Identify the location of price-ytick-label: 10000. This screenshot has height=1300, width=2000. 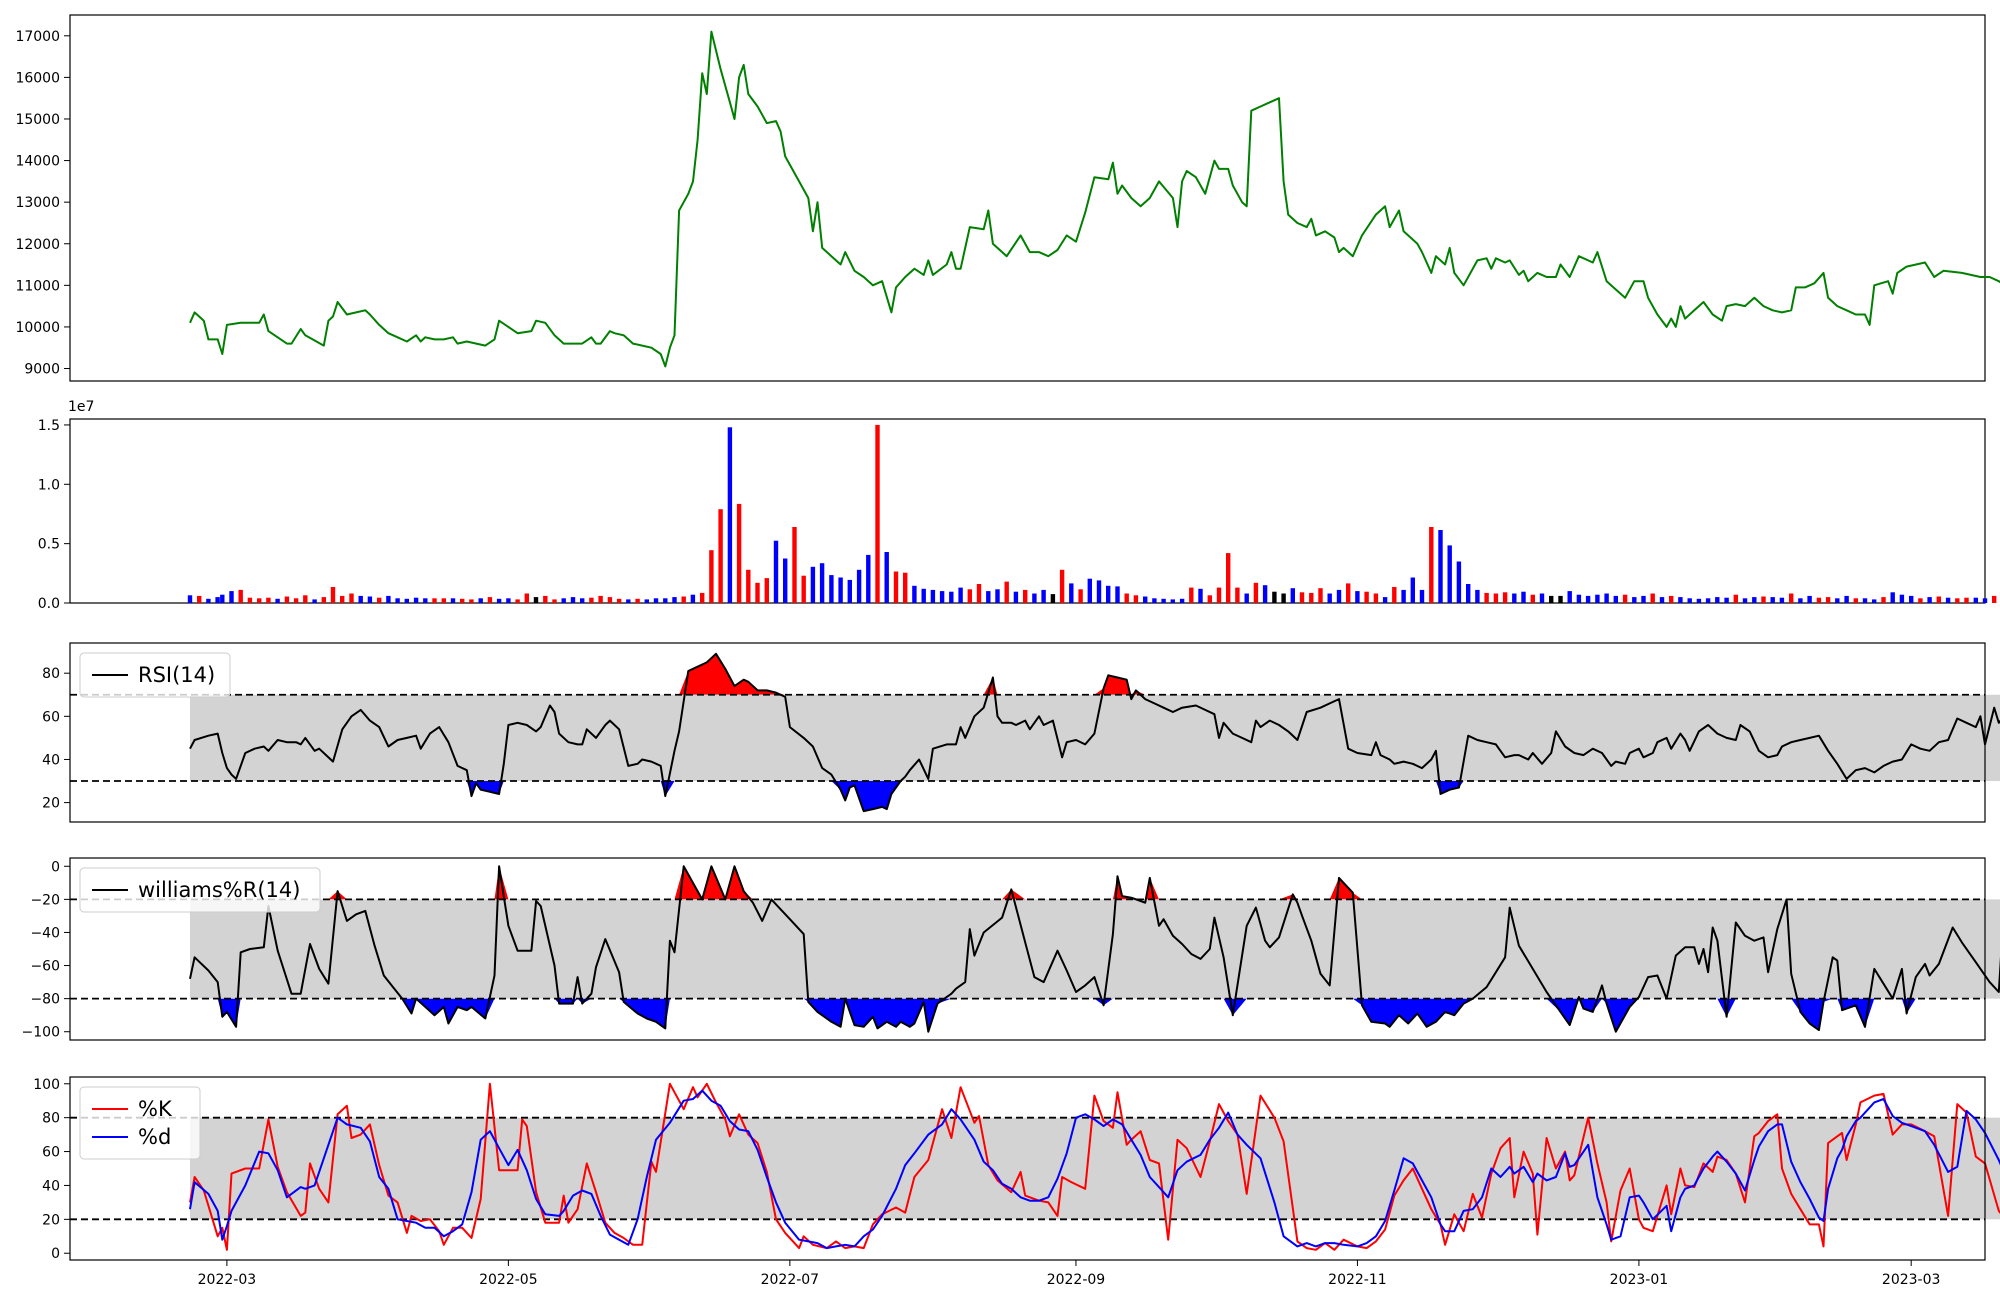
(37, 328).